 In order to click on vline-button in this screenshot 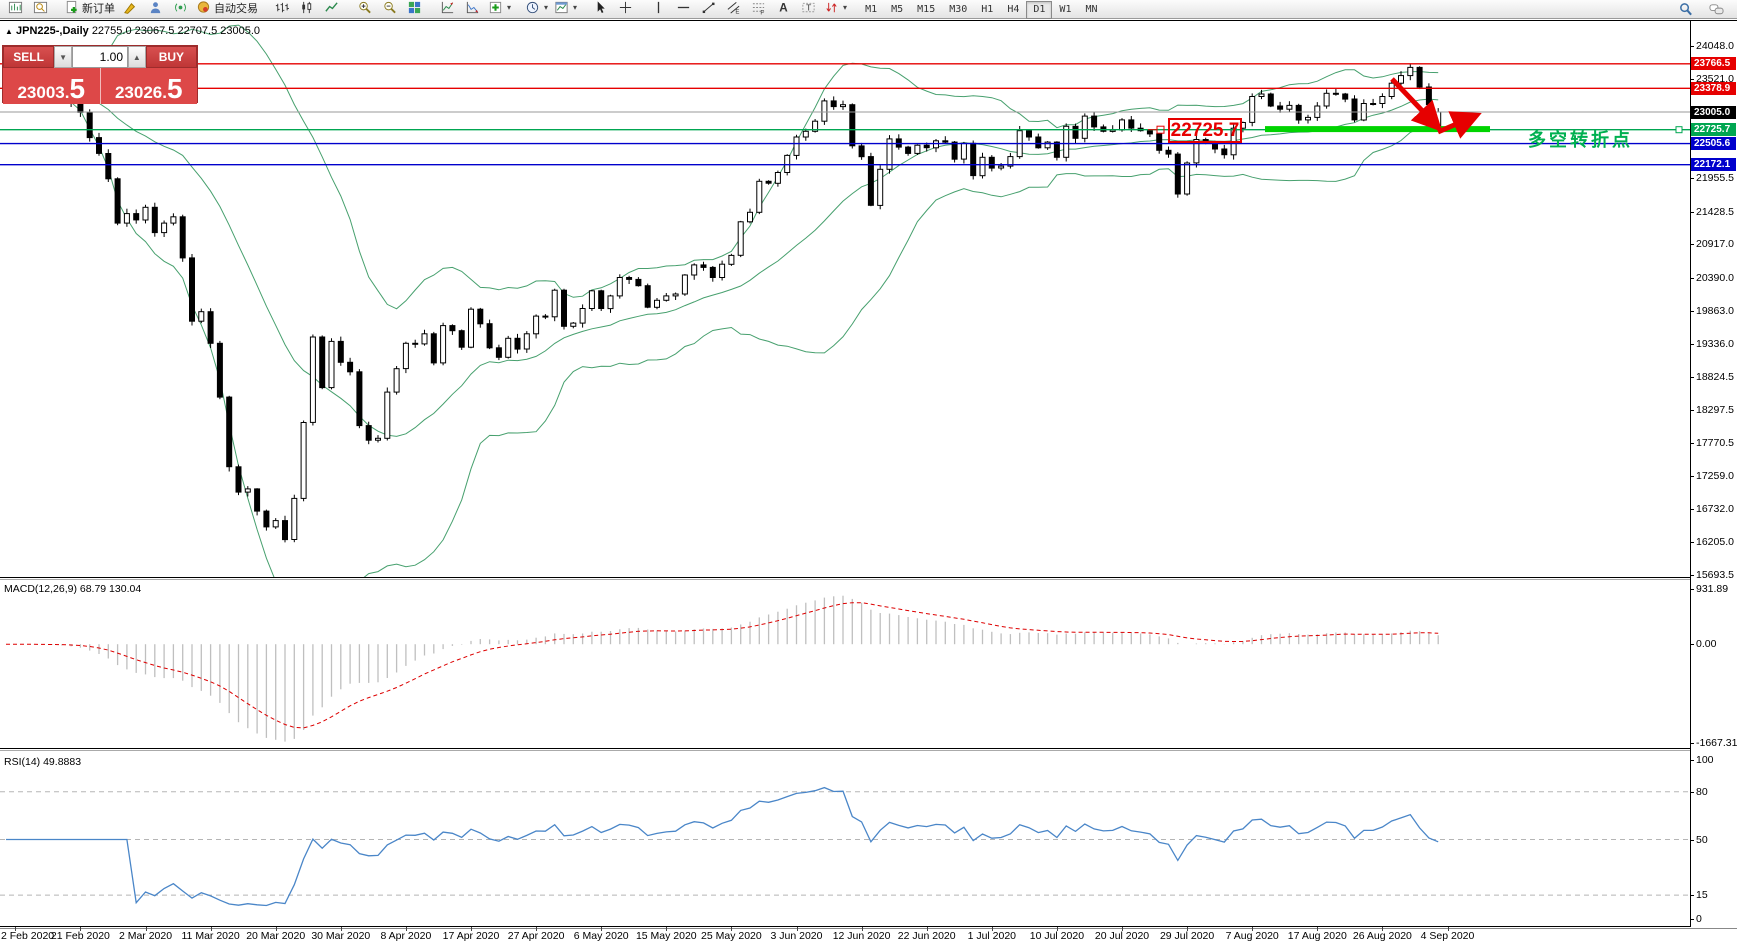, I will do `click(658, 8)`.